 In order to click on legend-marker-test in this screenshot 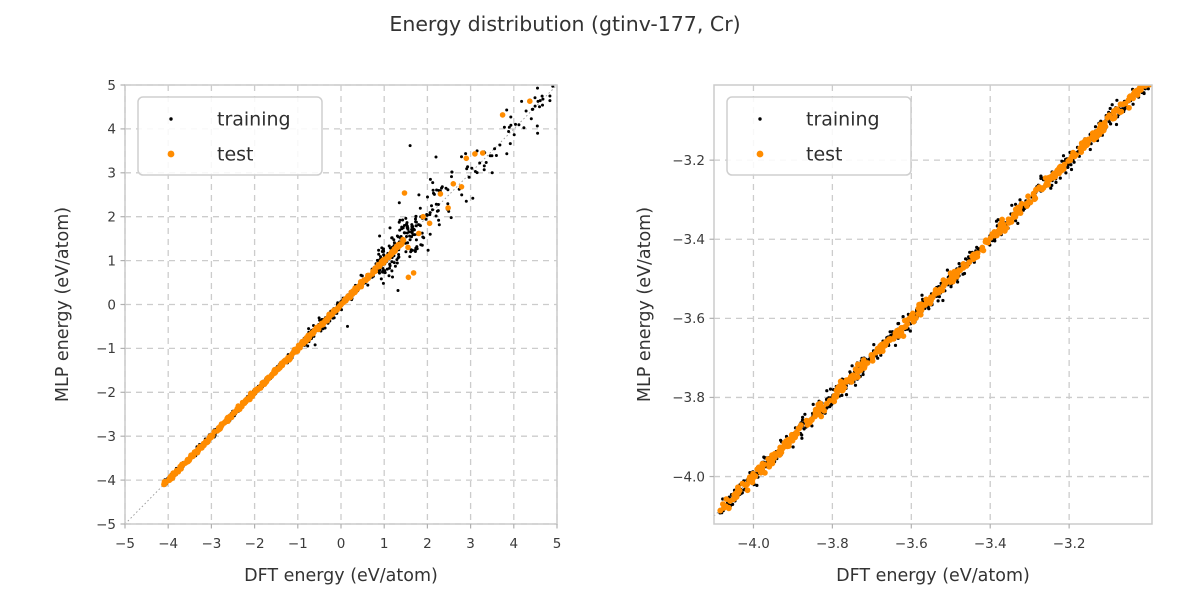, I will do `click(171, 154)`.